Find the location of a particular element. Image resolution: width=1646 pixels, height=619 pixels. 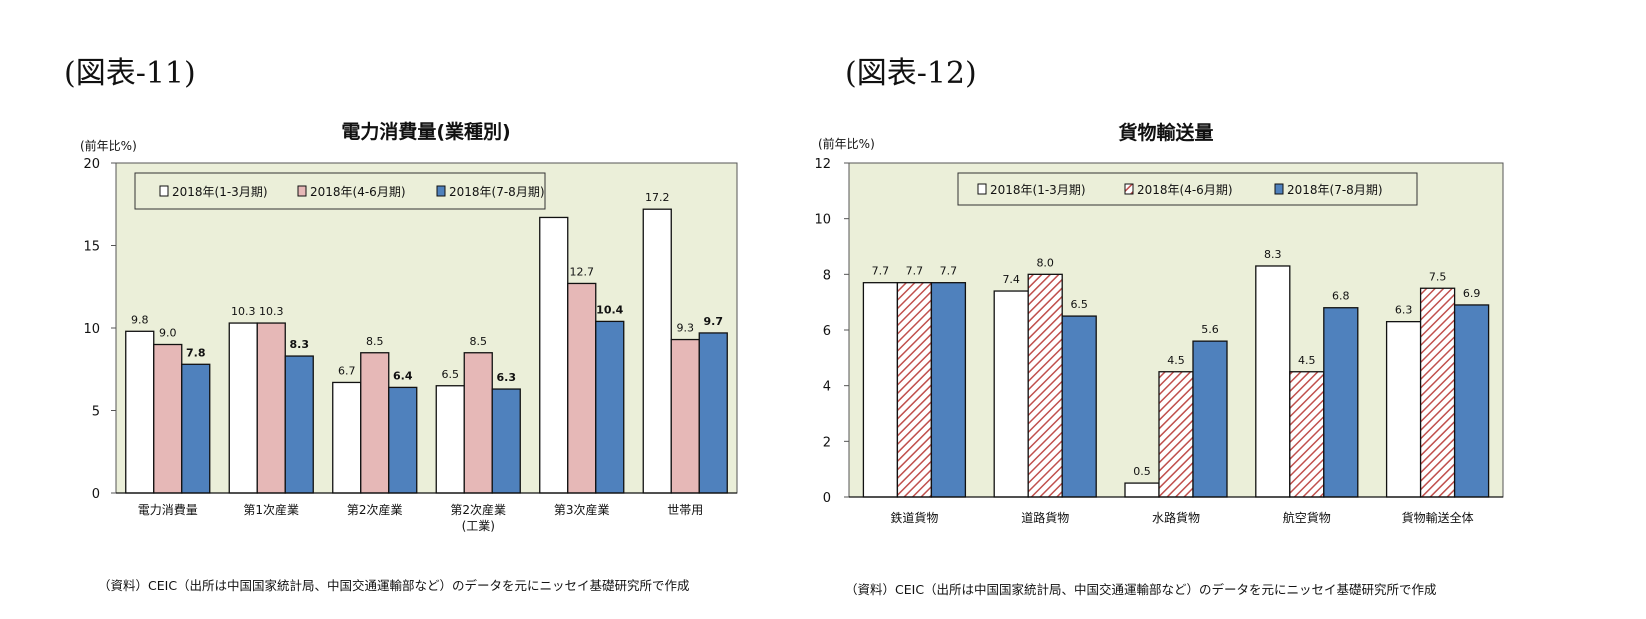

left-data-label: 10.4 is located at coordinates (609, 309).